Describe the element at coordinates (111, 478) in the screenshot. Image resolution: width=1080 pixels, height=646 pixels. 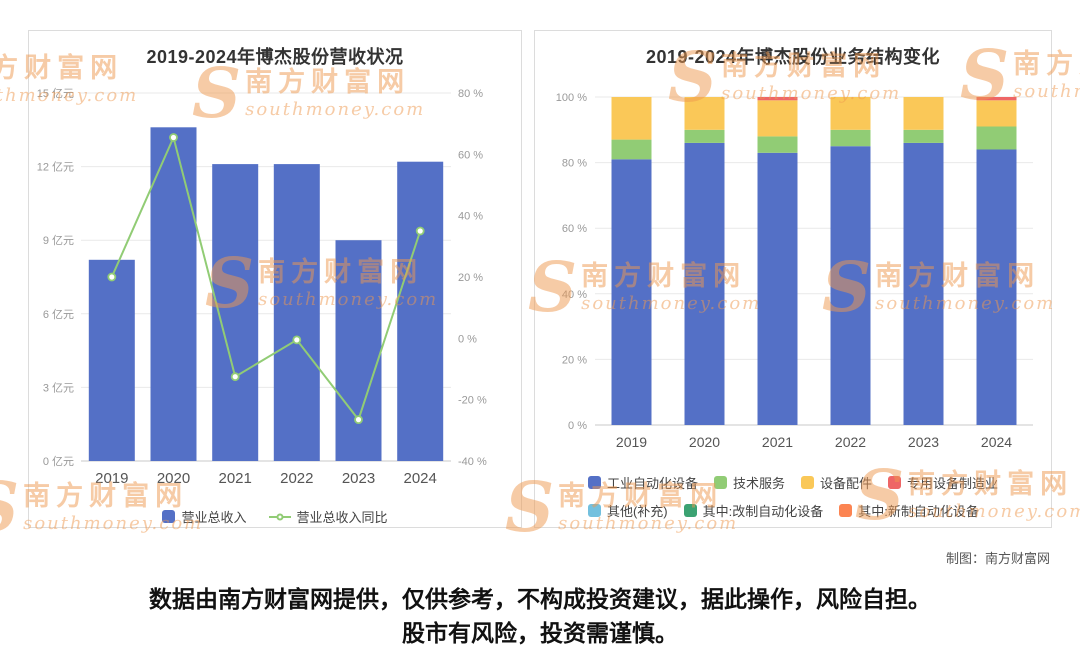
I see `category-label: 2019` at that location.